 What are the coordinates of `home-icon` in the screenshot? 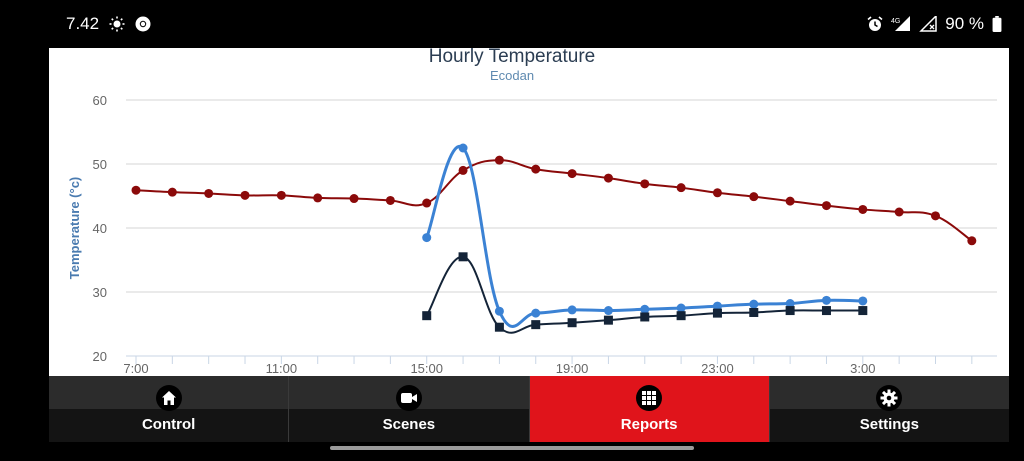 It's located at (168, 398).